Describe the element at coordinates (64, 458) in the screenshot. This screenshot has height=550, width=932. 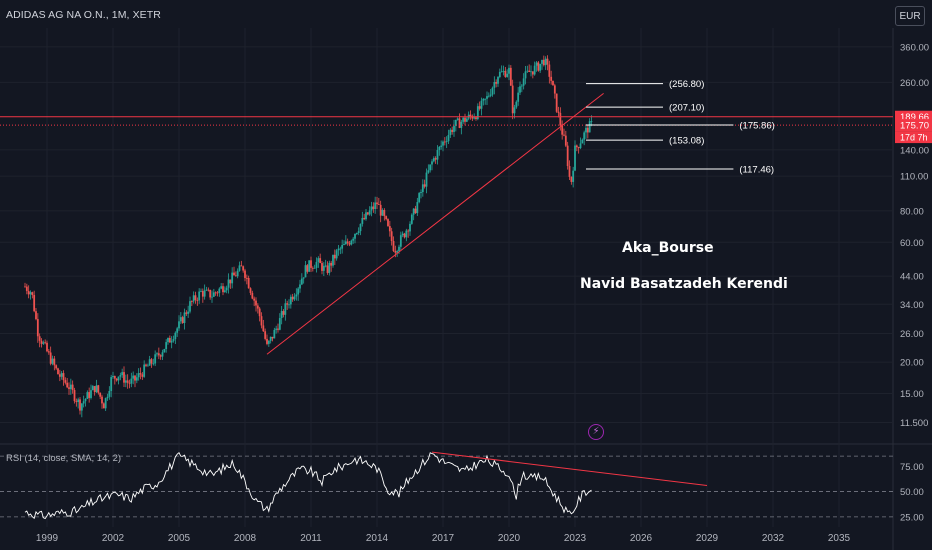
I see `rsi-indicator-label: RSI (14, close, SMA, 14, 2)` at that location.